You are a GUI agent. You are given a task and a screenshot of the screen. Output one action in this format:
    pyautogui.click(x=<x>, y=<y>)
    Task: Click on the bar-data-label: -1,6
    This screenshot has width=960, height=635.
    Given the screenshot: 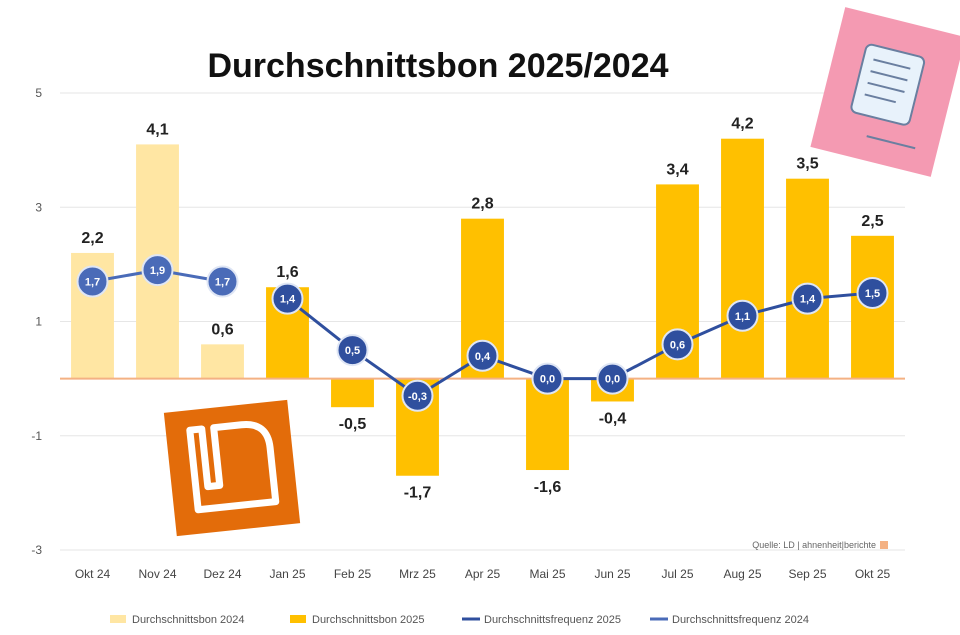 What is the action you would take?
    pyautogui.click(x=548, y=487)
    